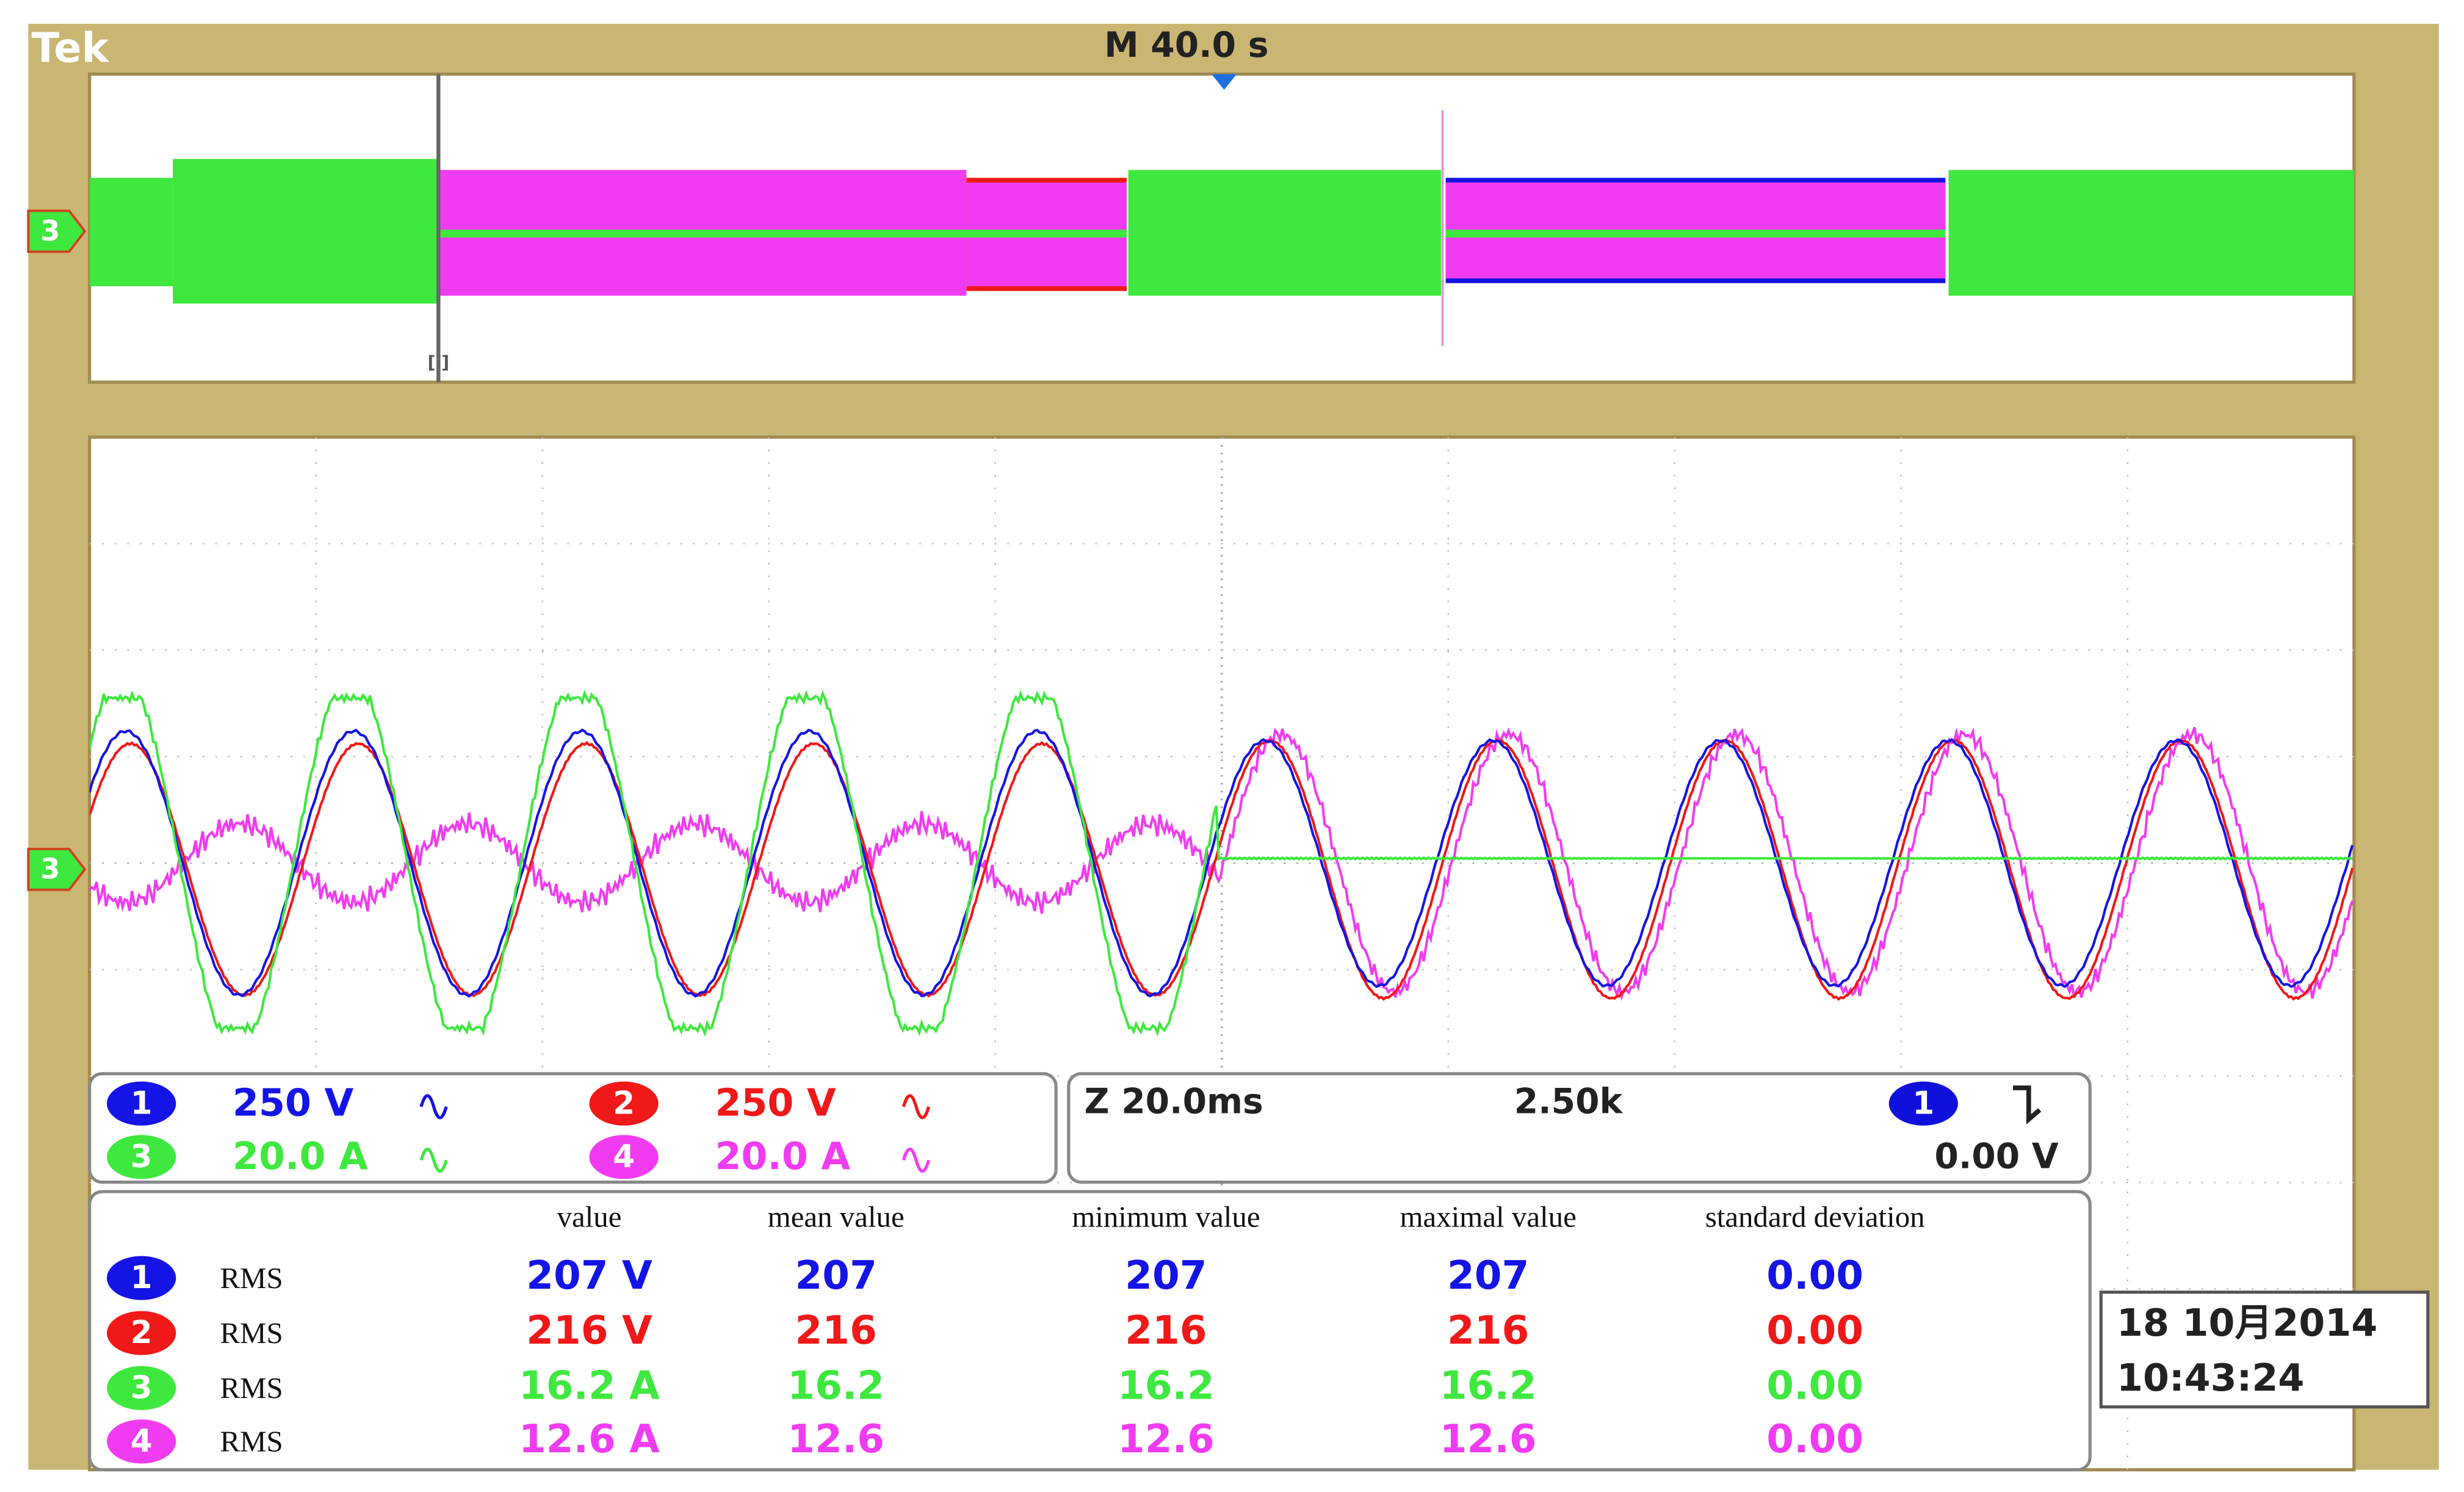 Image resolution: width=2464 pixels, height=1492 pixels. I want to click on trigger-channel: 1, so click(1923, 1103).